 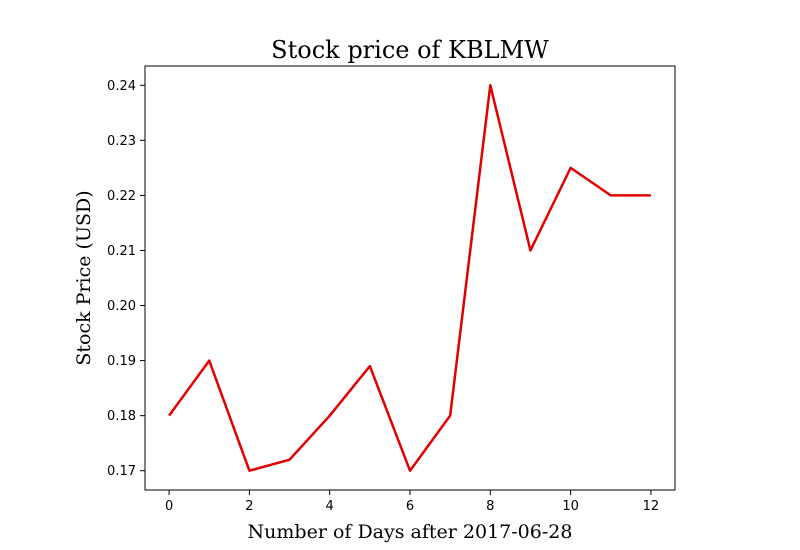 I want to click on x-tick-label: 4, so click(x=330, y=506).